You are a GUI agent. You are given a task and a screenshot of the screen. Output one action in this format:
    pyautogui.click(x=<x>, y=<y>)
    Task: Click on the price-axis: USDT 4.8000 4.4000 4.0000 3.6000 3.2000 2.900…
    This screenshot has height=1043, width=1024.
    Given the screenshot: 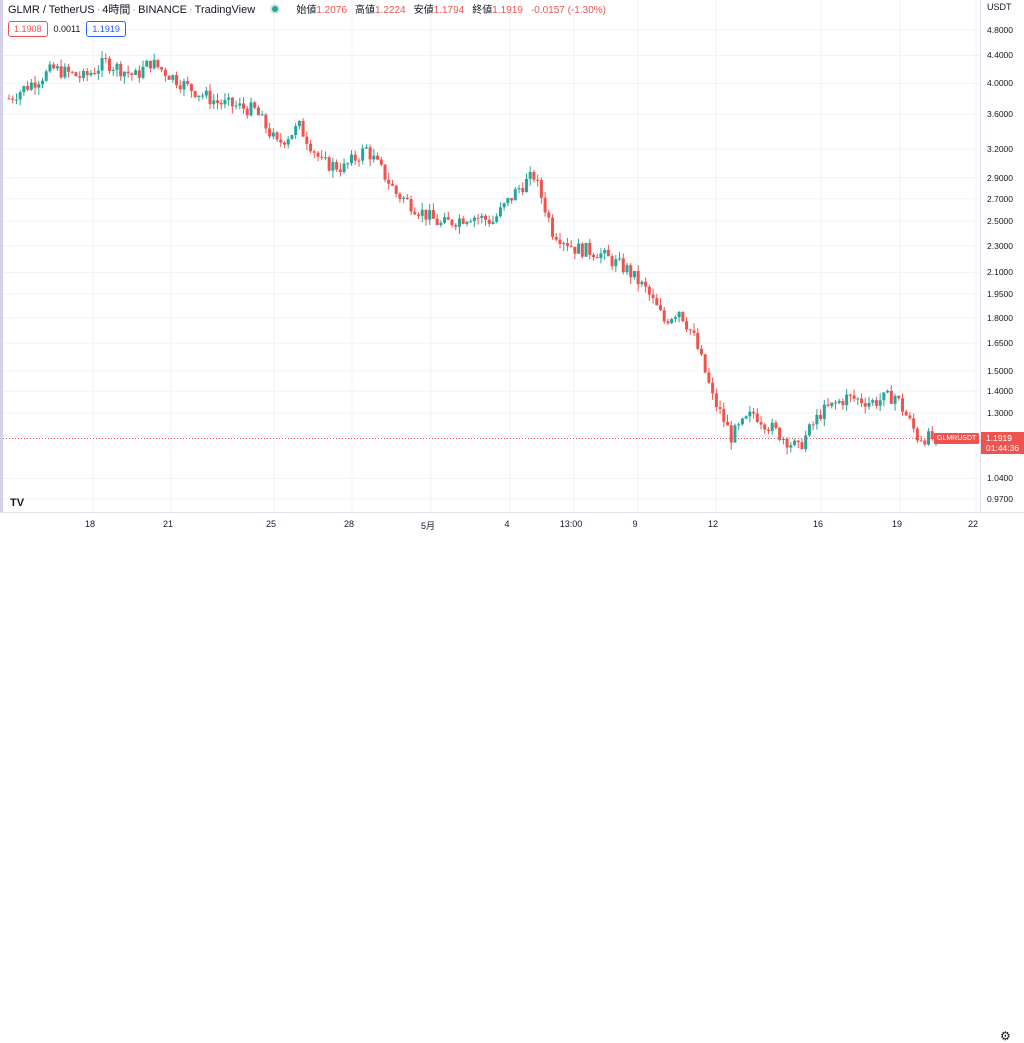 What is the action you would take?
    pyautogui.click(x=1002, y=256)
    